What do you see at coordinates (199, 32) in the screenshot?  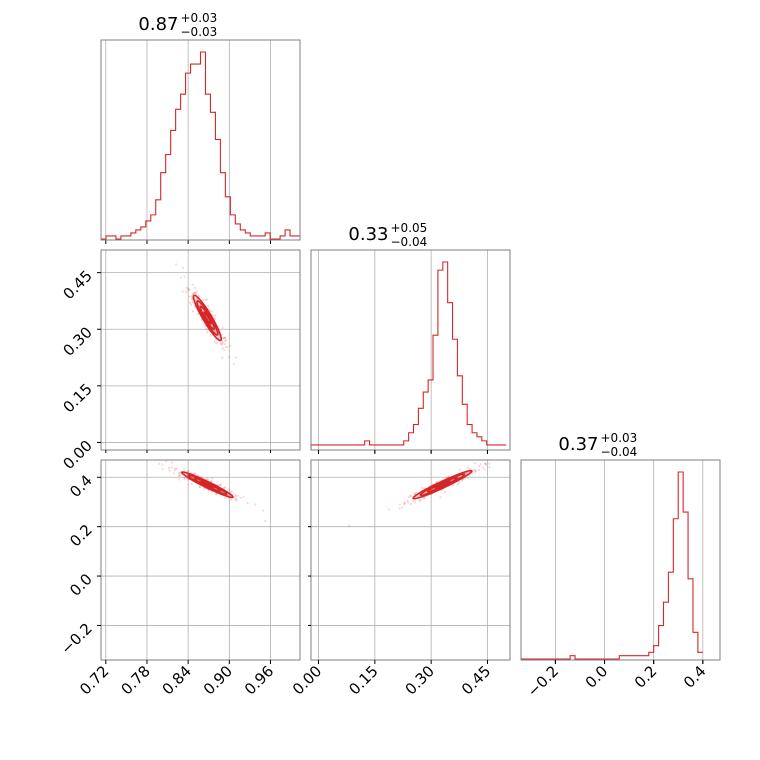 I see `title-minus: −0.03` at bounding box center [199, 32].